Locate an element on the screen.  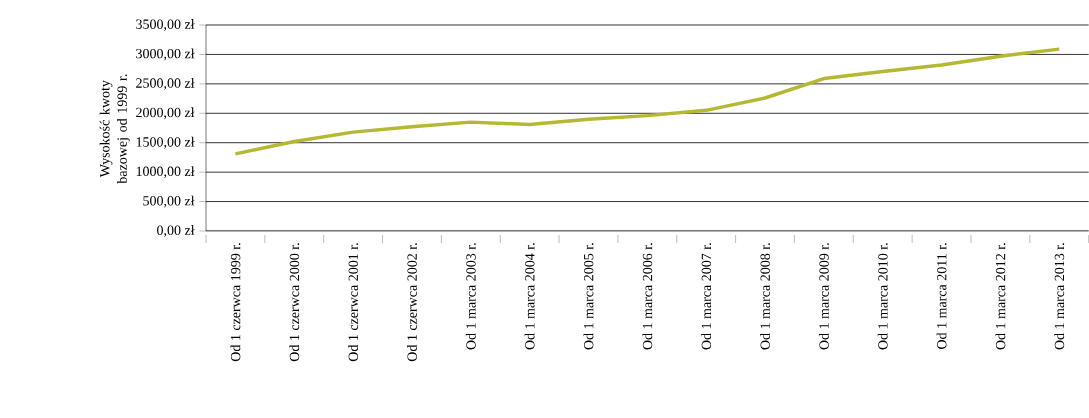
y-tick-label: 1500,00 zł is located at coordinates (165, 142).